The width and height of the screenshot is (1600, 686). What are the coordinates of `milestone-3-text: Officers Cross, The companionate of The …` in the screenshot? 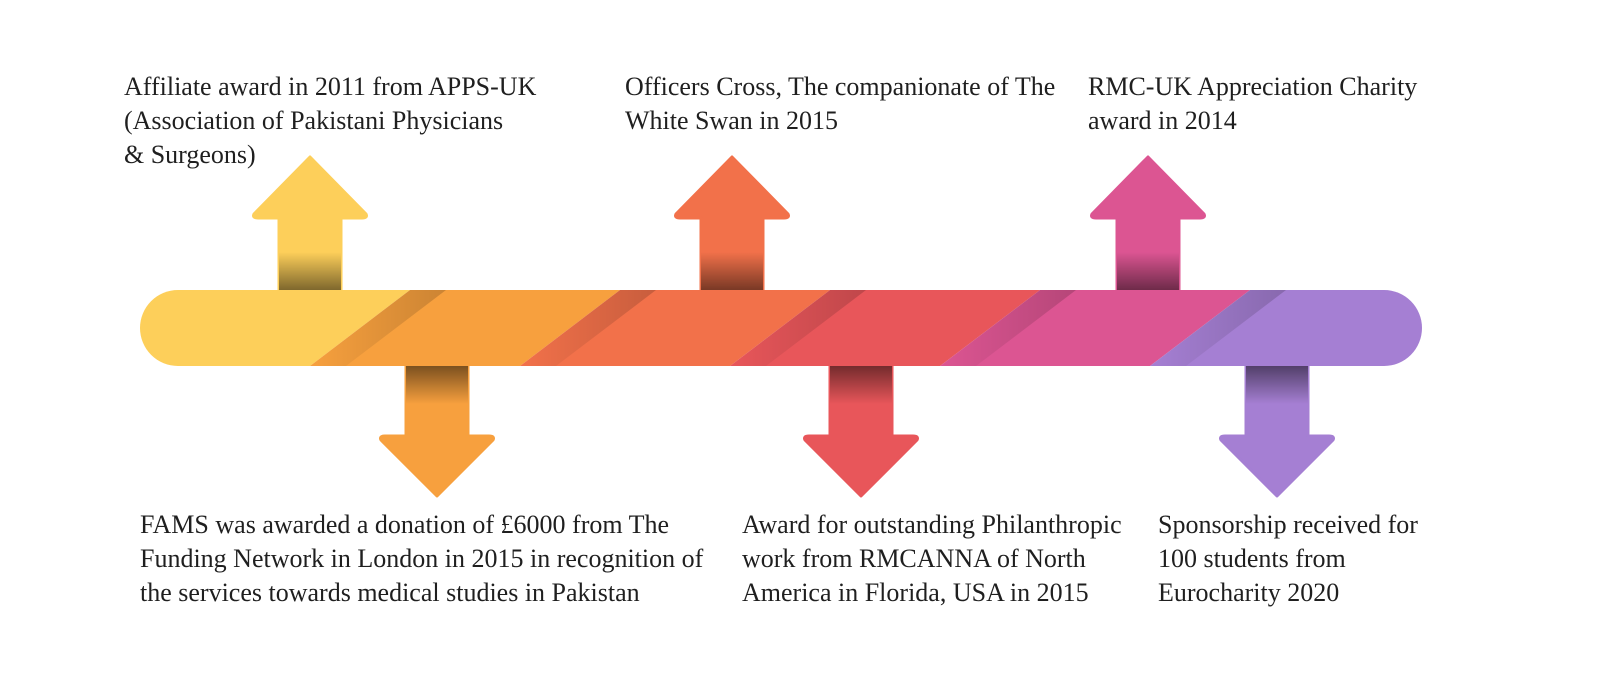 It's located at (840, 103).